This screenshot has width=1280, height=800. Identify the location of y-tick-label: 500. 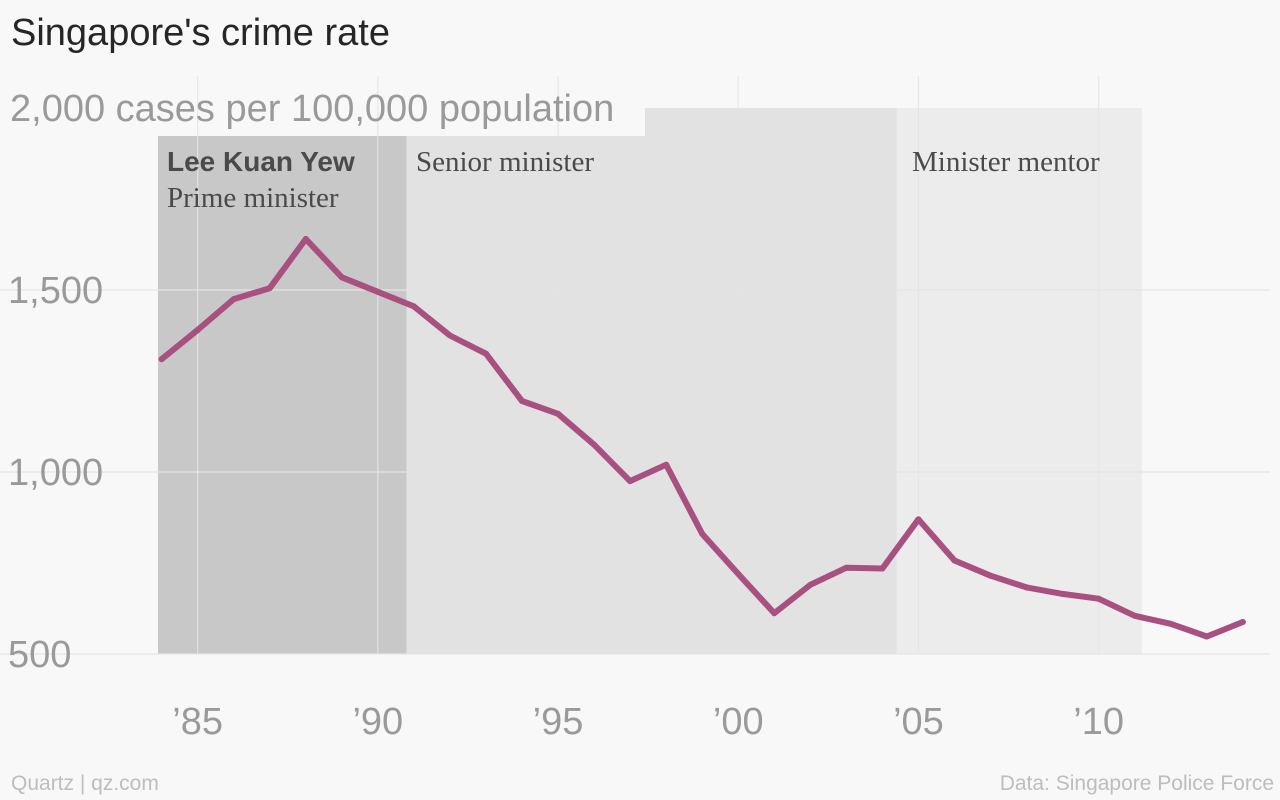
(39, 655).